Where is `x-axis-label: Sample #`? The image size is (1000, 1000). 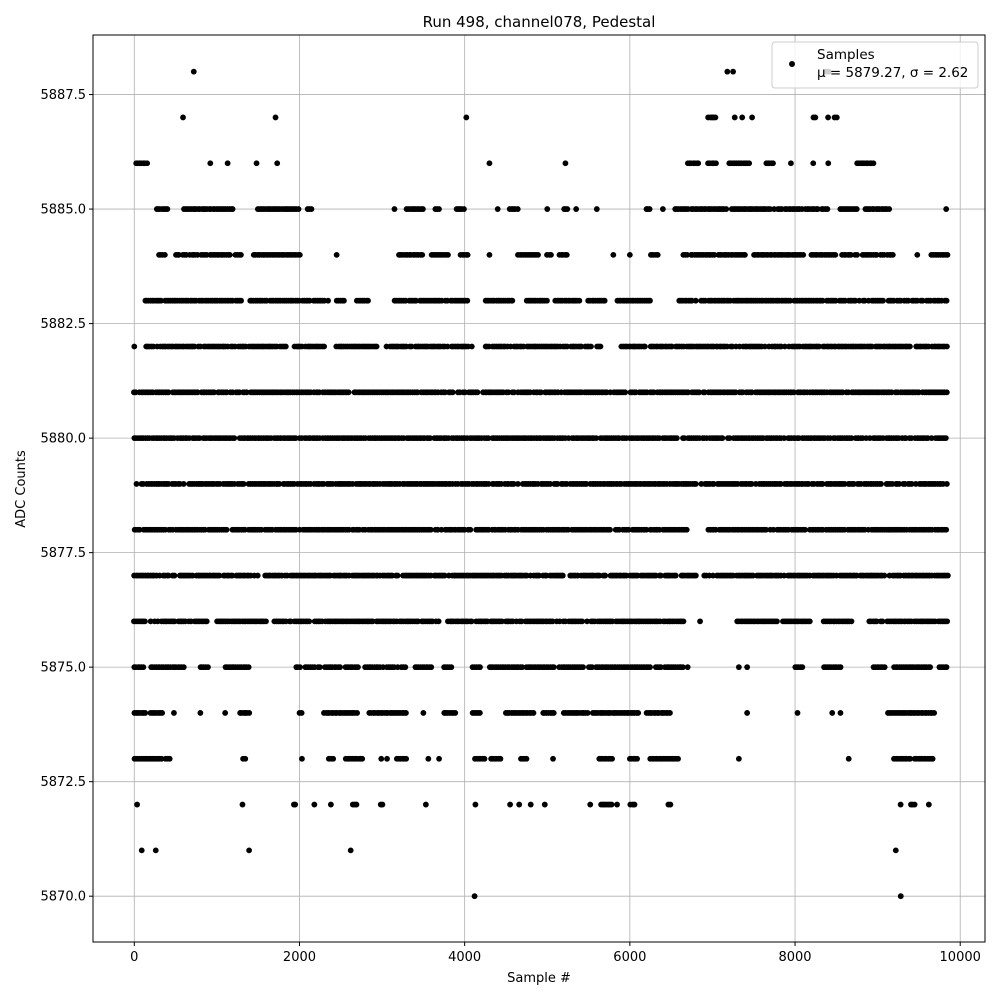 x-axis-label: Sample # is located at coordinates (539, 978).